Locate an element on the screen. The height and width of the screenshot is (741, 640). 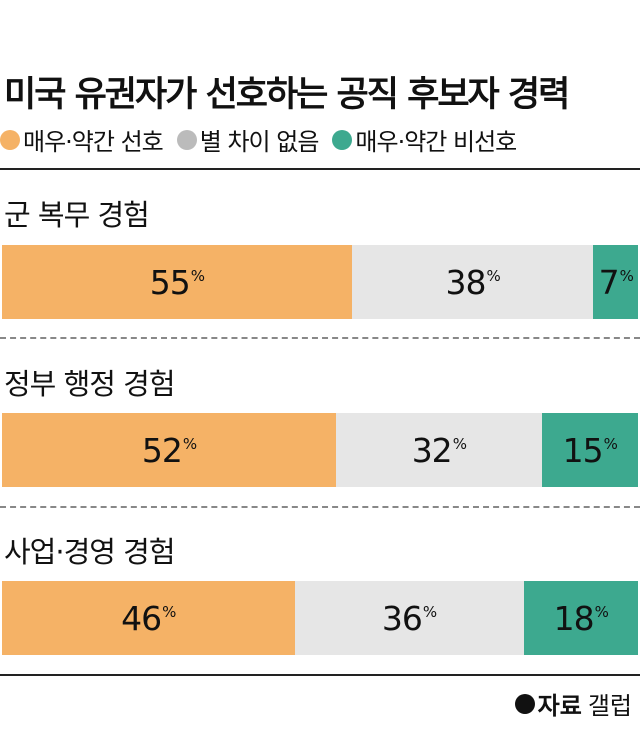
legend-item-dislike: 매우·약간 비선호 is located at coordinates (424, 139).